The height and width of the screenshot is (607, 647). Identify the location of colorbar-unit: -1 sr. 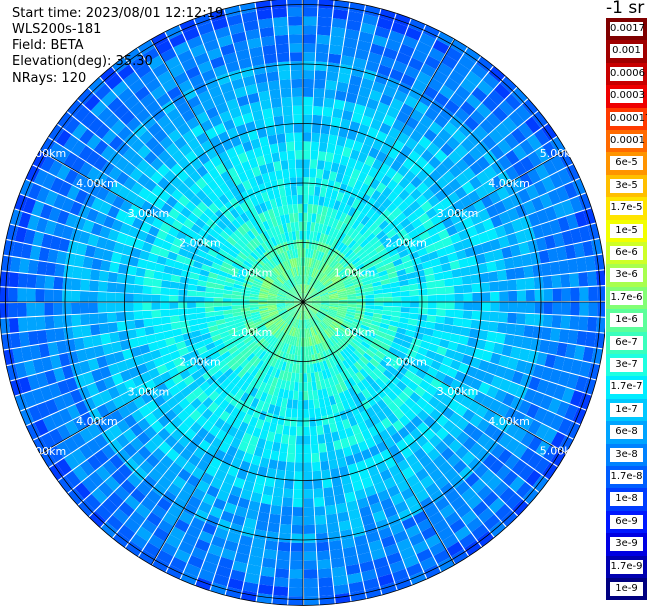
(625, 9).